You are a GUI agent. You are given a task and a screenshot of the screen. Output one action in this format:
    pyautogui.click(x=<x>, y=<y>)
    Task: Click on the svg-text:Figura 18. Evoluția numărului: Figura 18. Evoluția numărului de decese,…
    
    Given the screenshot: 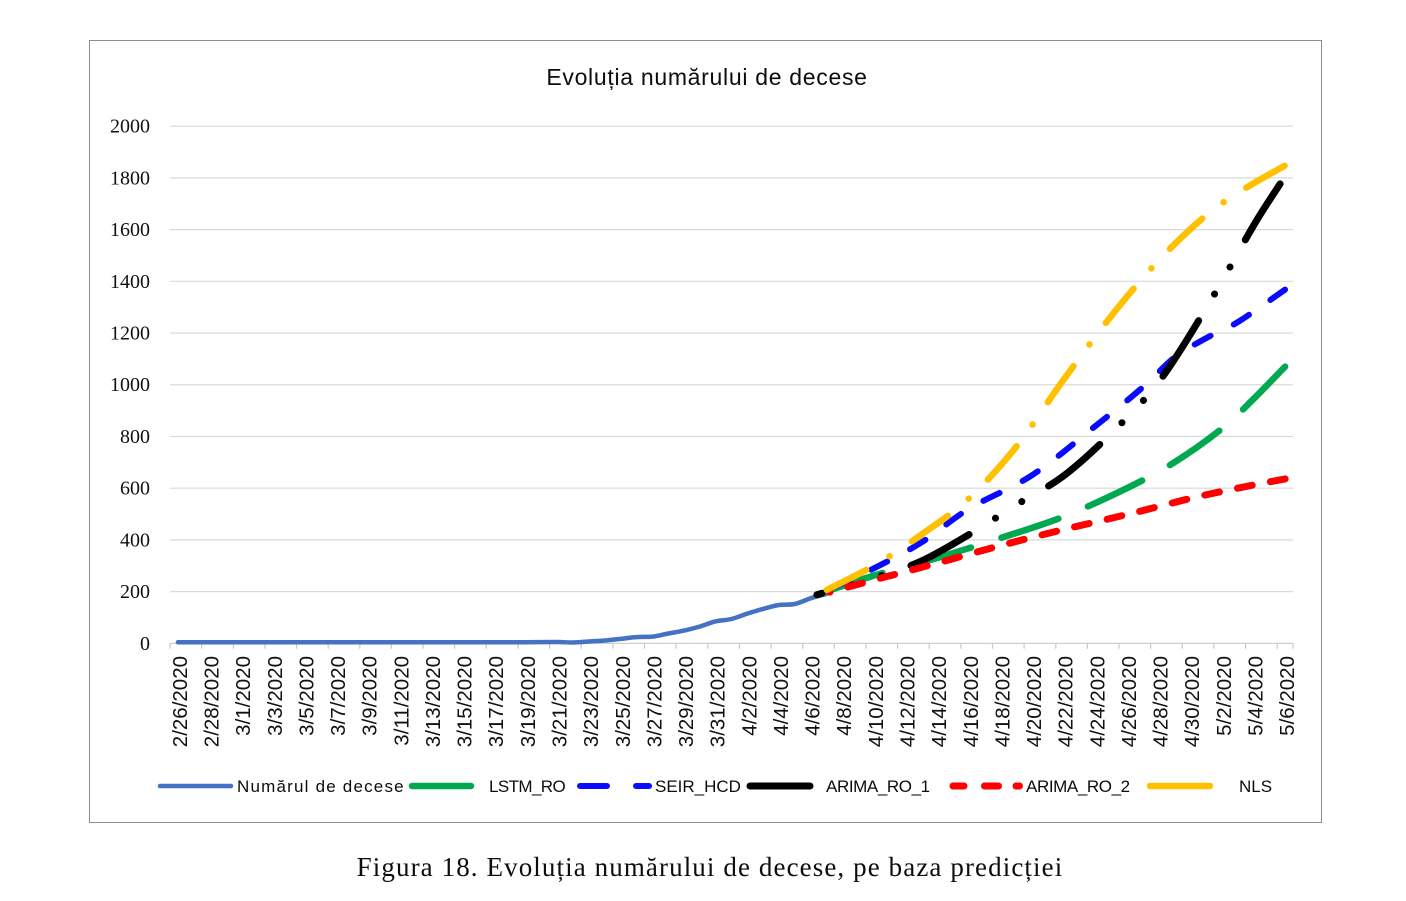 What is the action you would take?
    pyautogui.click(x=710, y=867)
    